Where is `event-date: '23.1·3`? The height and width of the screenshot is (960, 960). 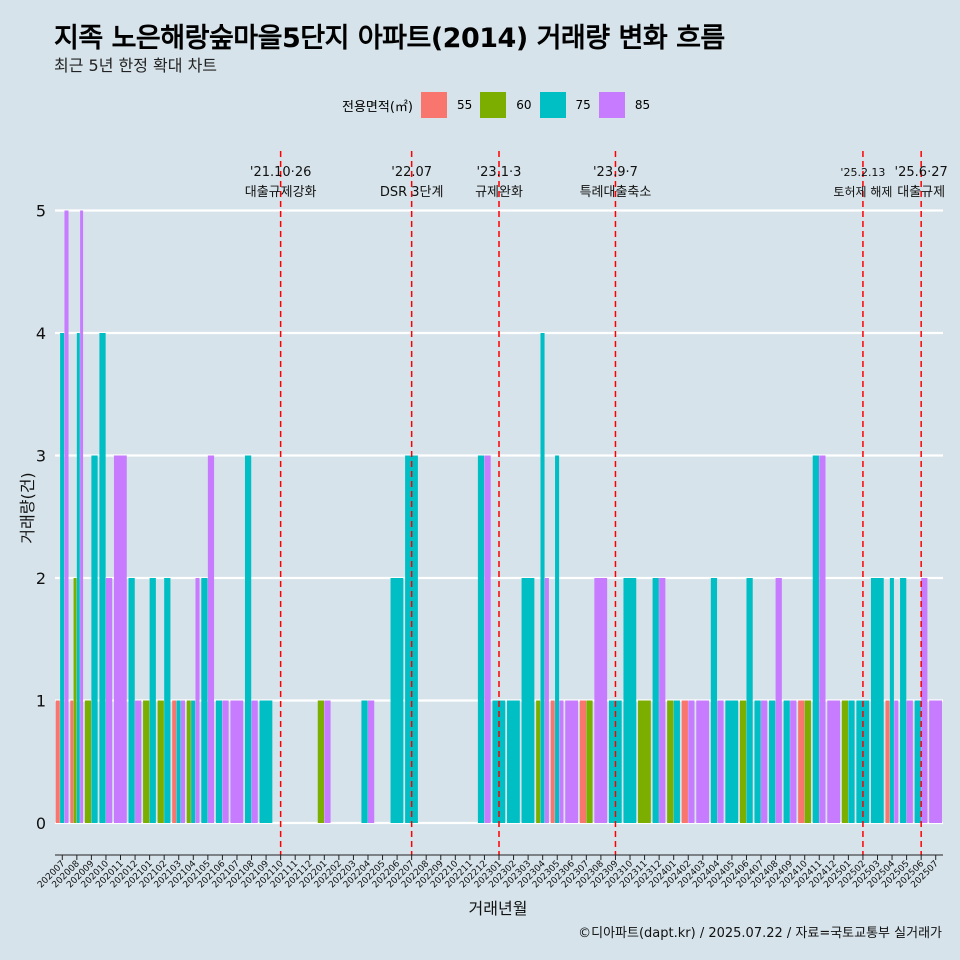 event-date: '23.1·3 is located at coordinates (499, 172).